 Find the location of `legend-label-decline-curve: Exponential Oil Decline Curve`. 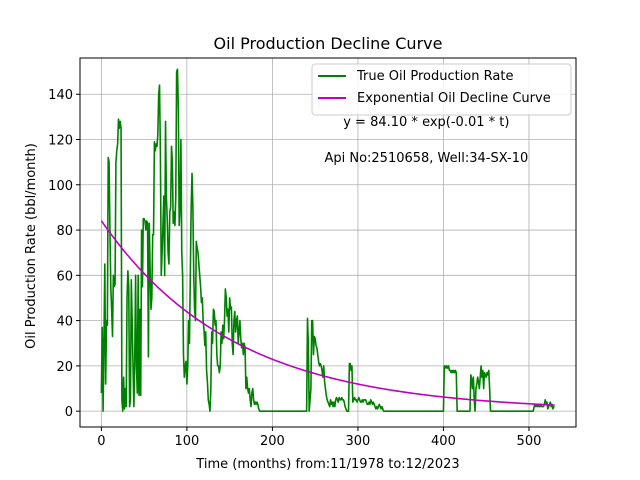

legend-label-decline-curve: Exponential Oil Decline Curve is located at coordinates (454, 98).